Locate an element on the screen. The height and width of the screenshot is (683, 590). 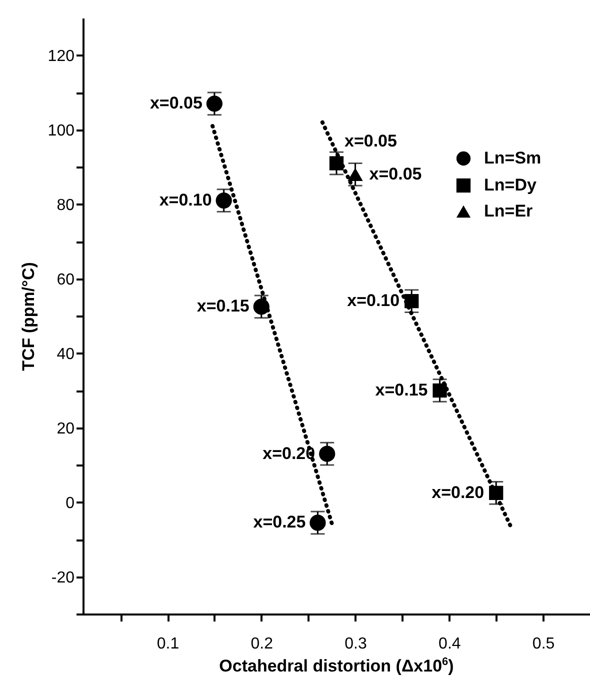
x-tick-label: 0.5 is located at coordinates (543, 644).